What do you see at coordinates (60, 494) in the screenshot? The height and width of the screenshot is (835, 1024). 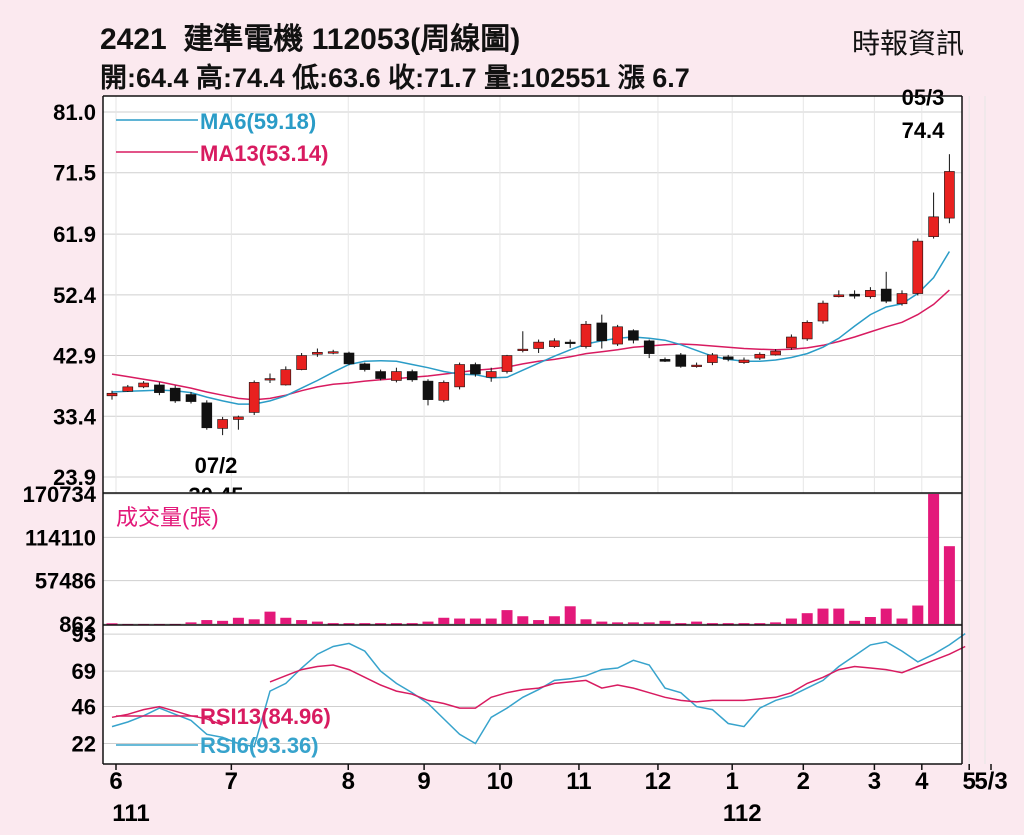 I see `volume-tick-label: 170734` at bounding box center [60, 494].